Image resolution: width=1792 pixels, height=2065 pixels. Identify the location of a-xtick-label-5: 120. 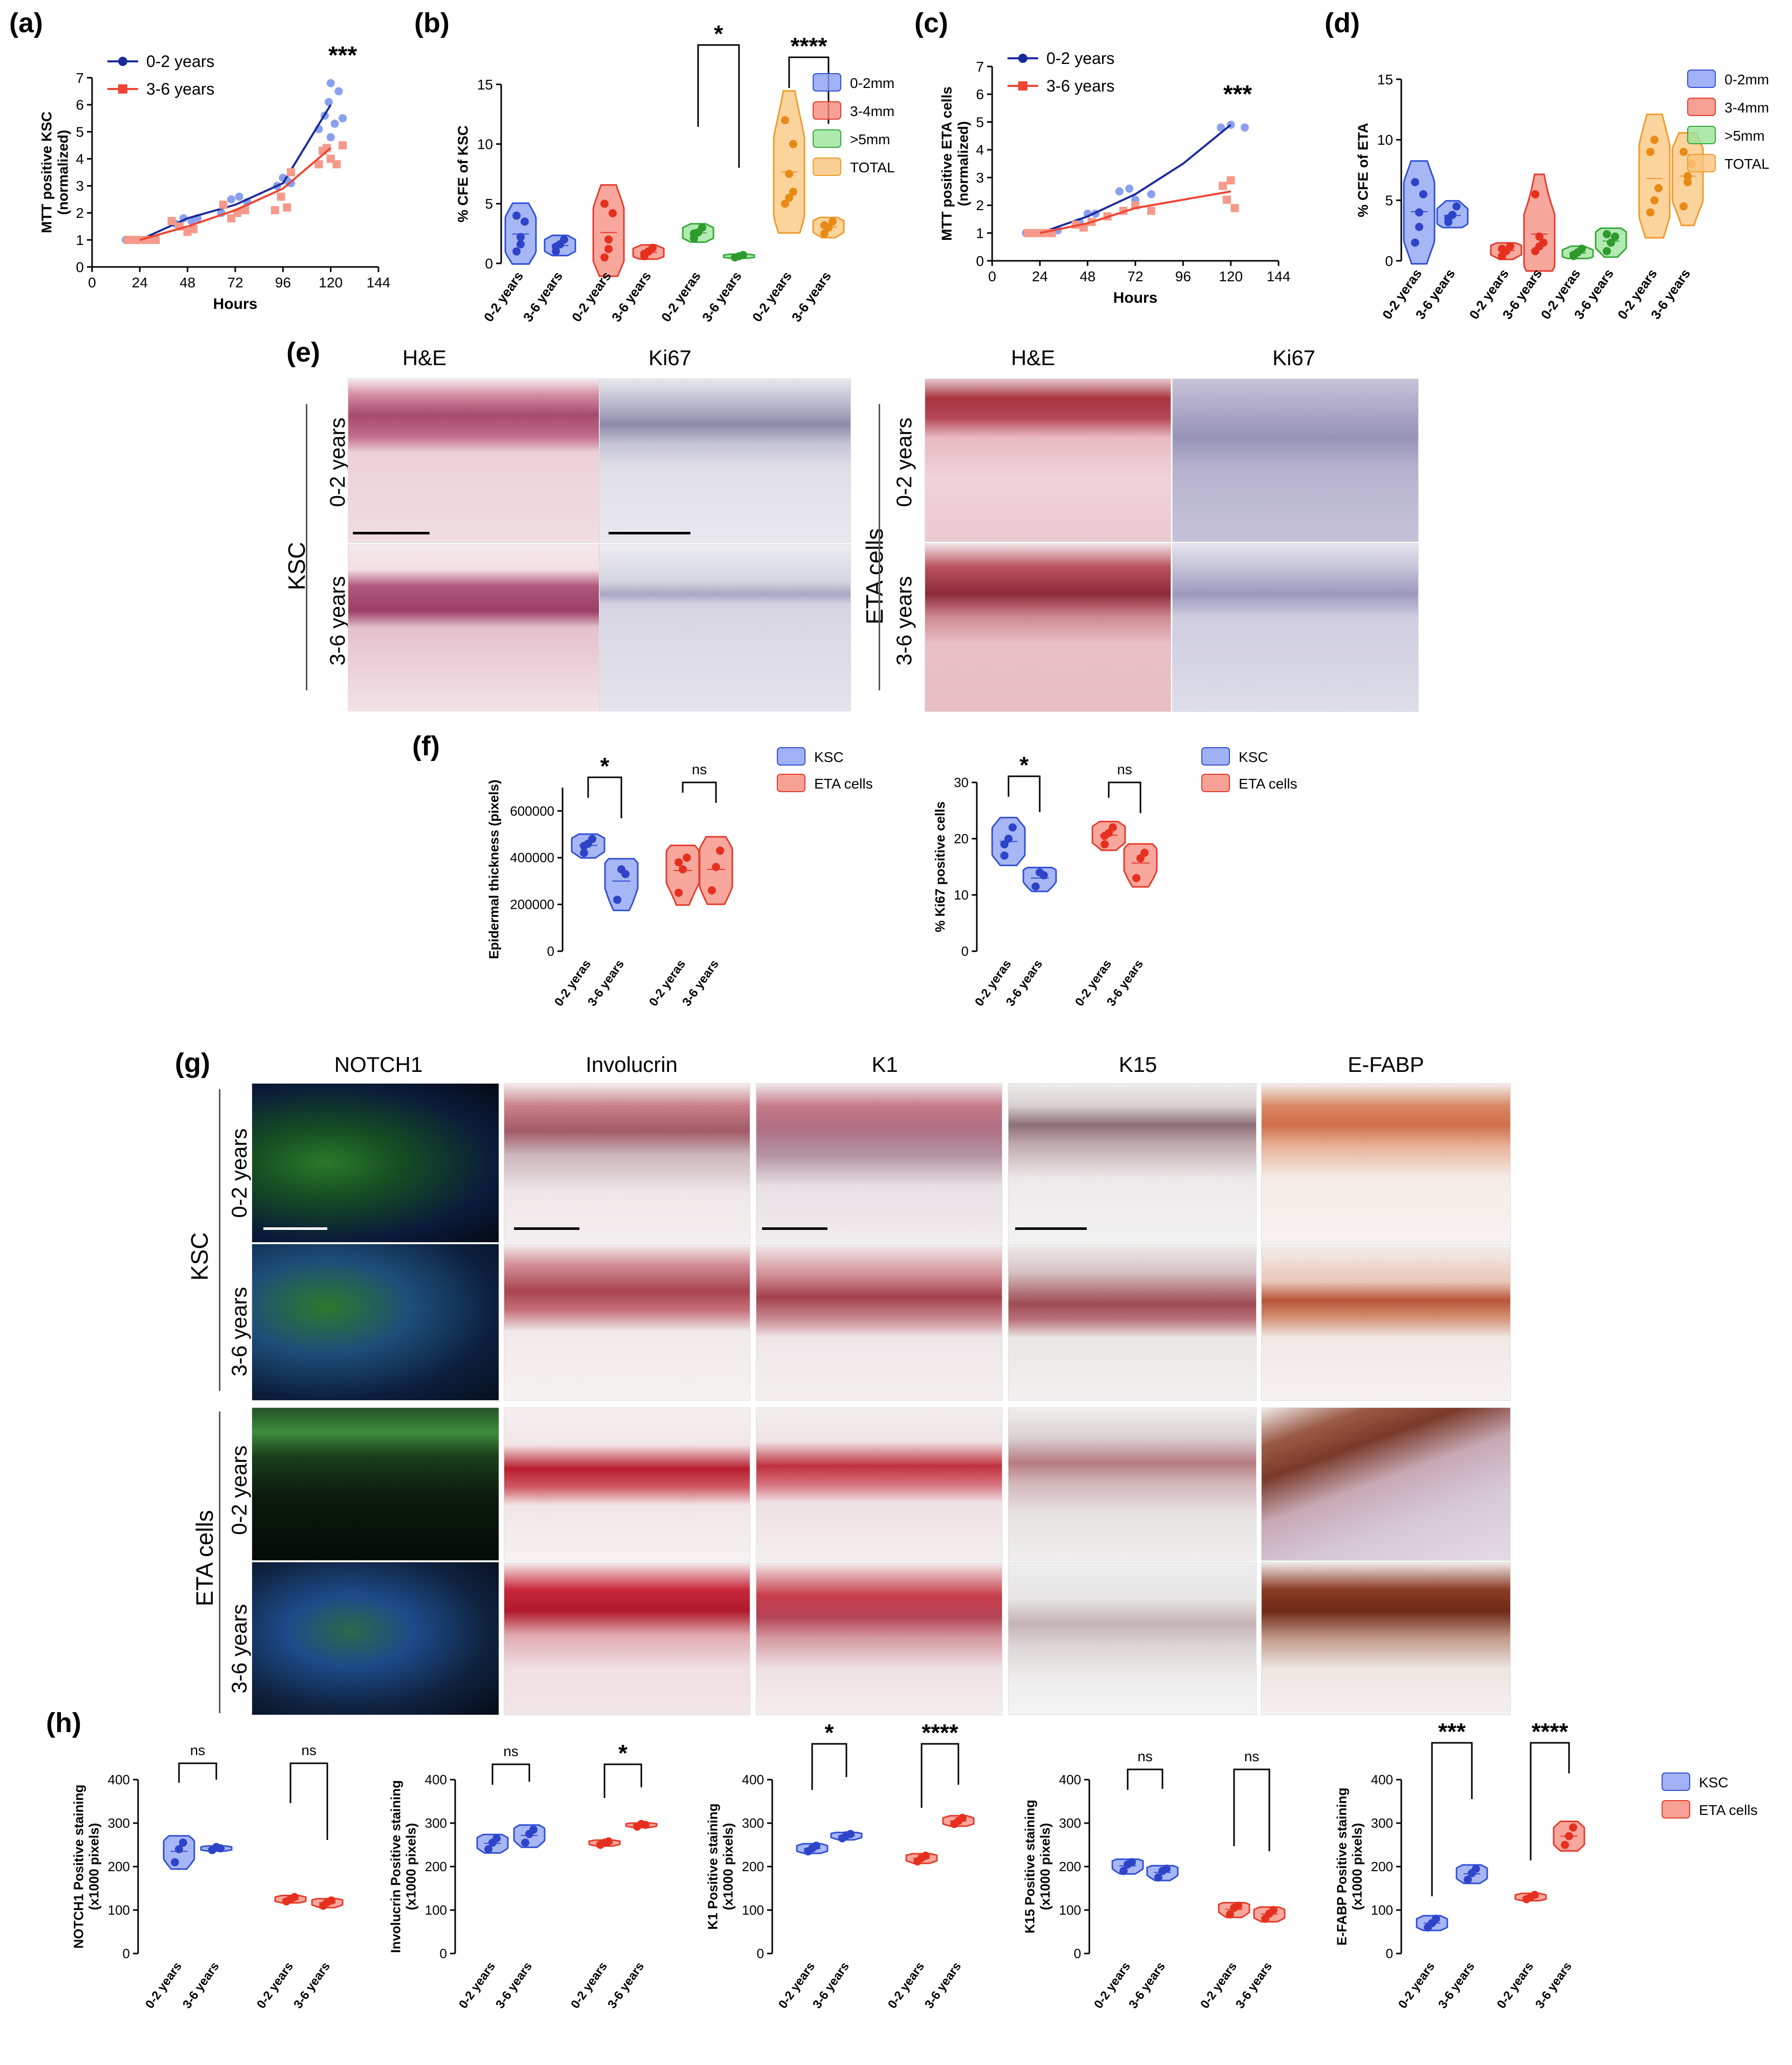
(331, 282).